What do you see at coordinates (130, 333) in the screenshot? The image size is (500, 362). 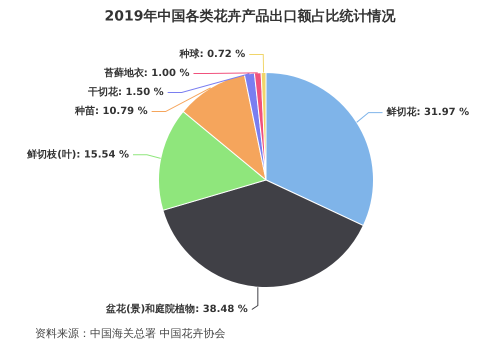 I see `text: 资料来源：中国海关总署 中国花卉协会` at bounding box center [130, 333].